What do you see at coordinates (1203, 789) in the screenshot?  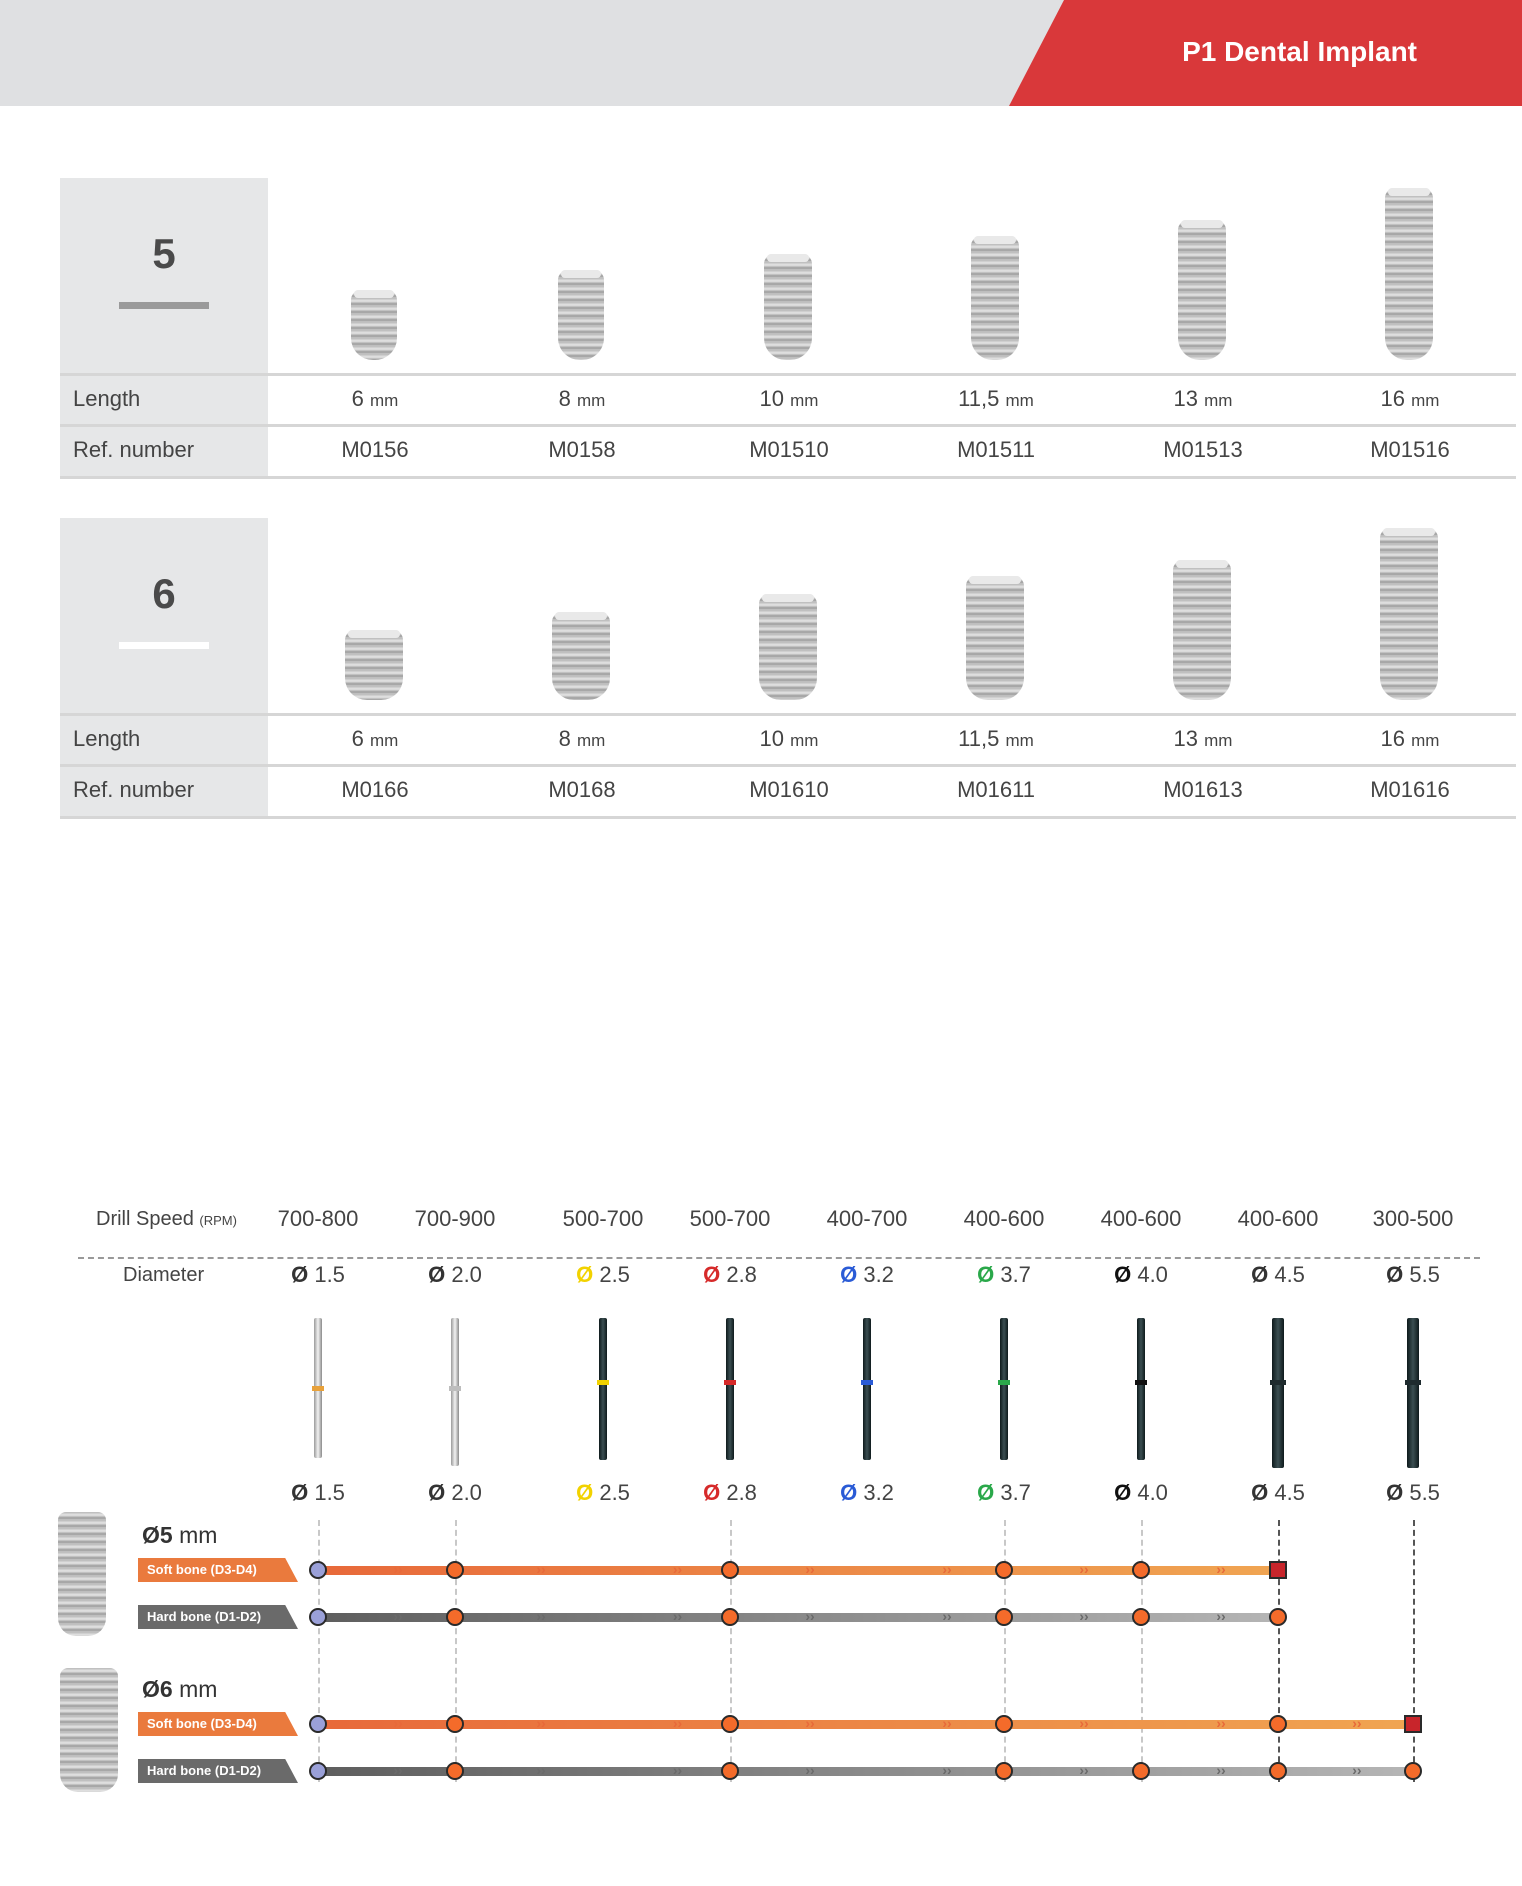 I see `ref-number: M01613` at bounding box center [1203, 789].